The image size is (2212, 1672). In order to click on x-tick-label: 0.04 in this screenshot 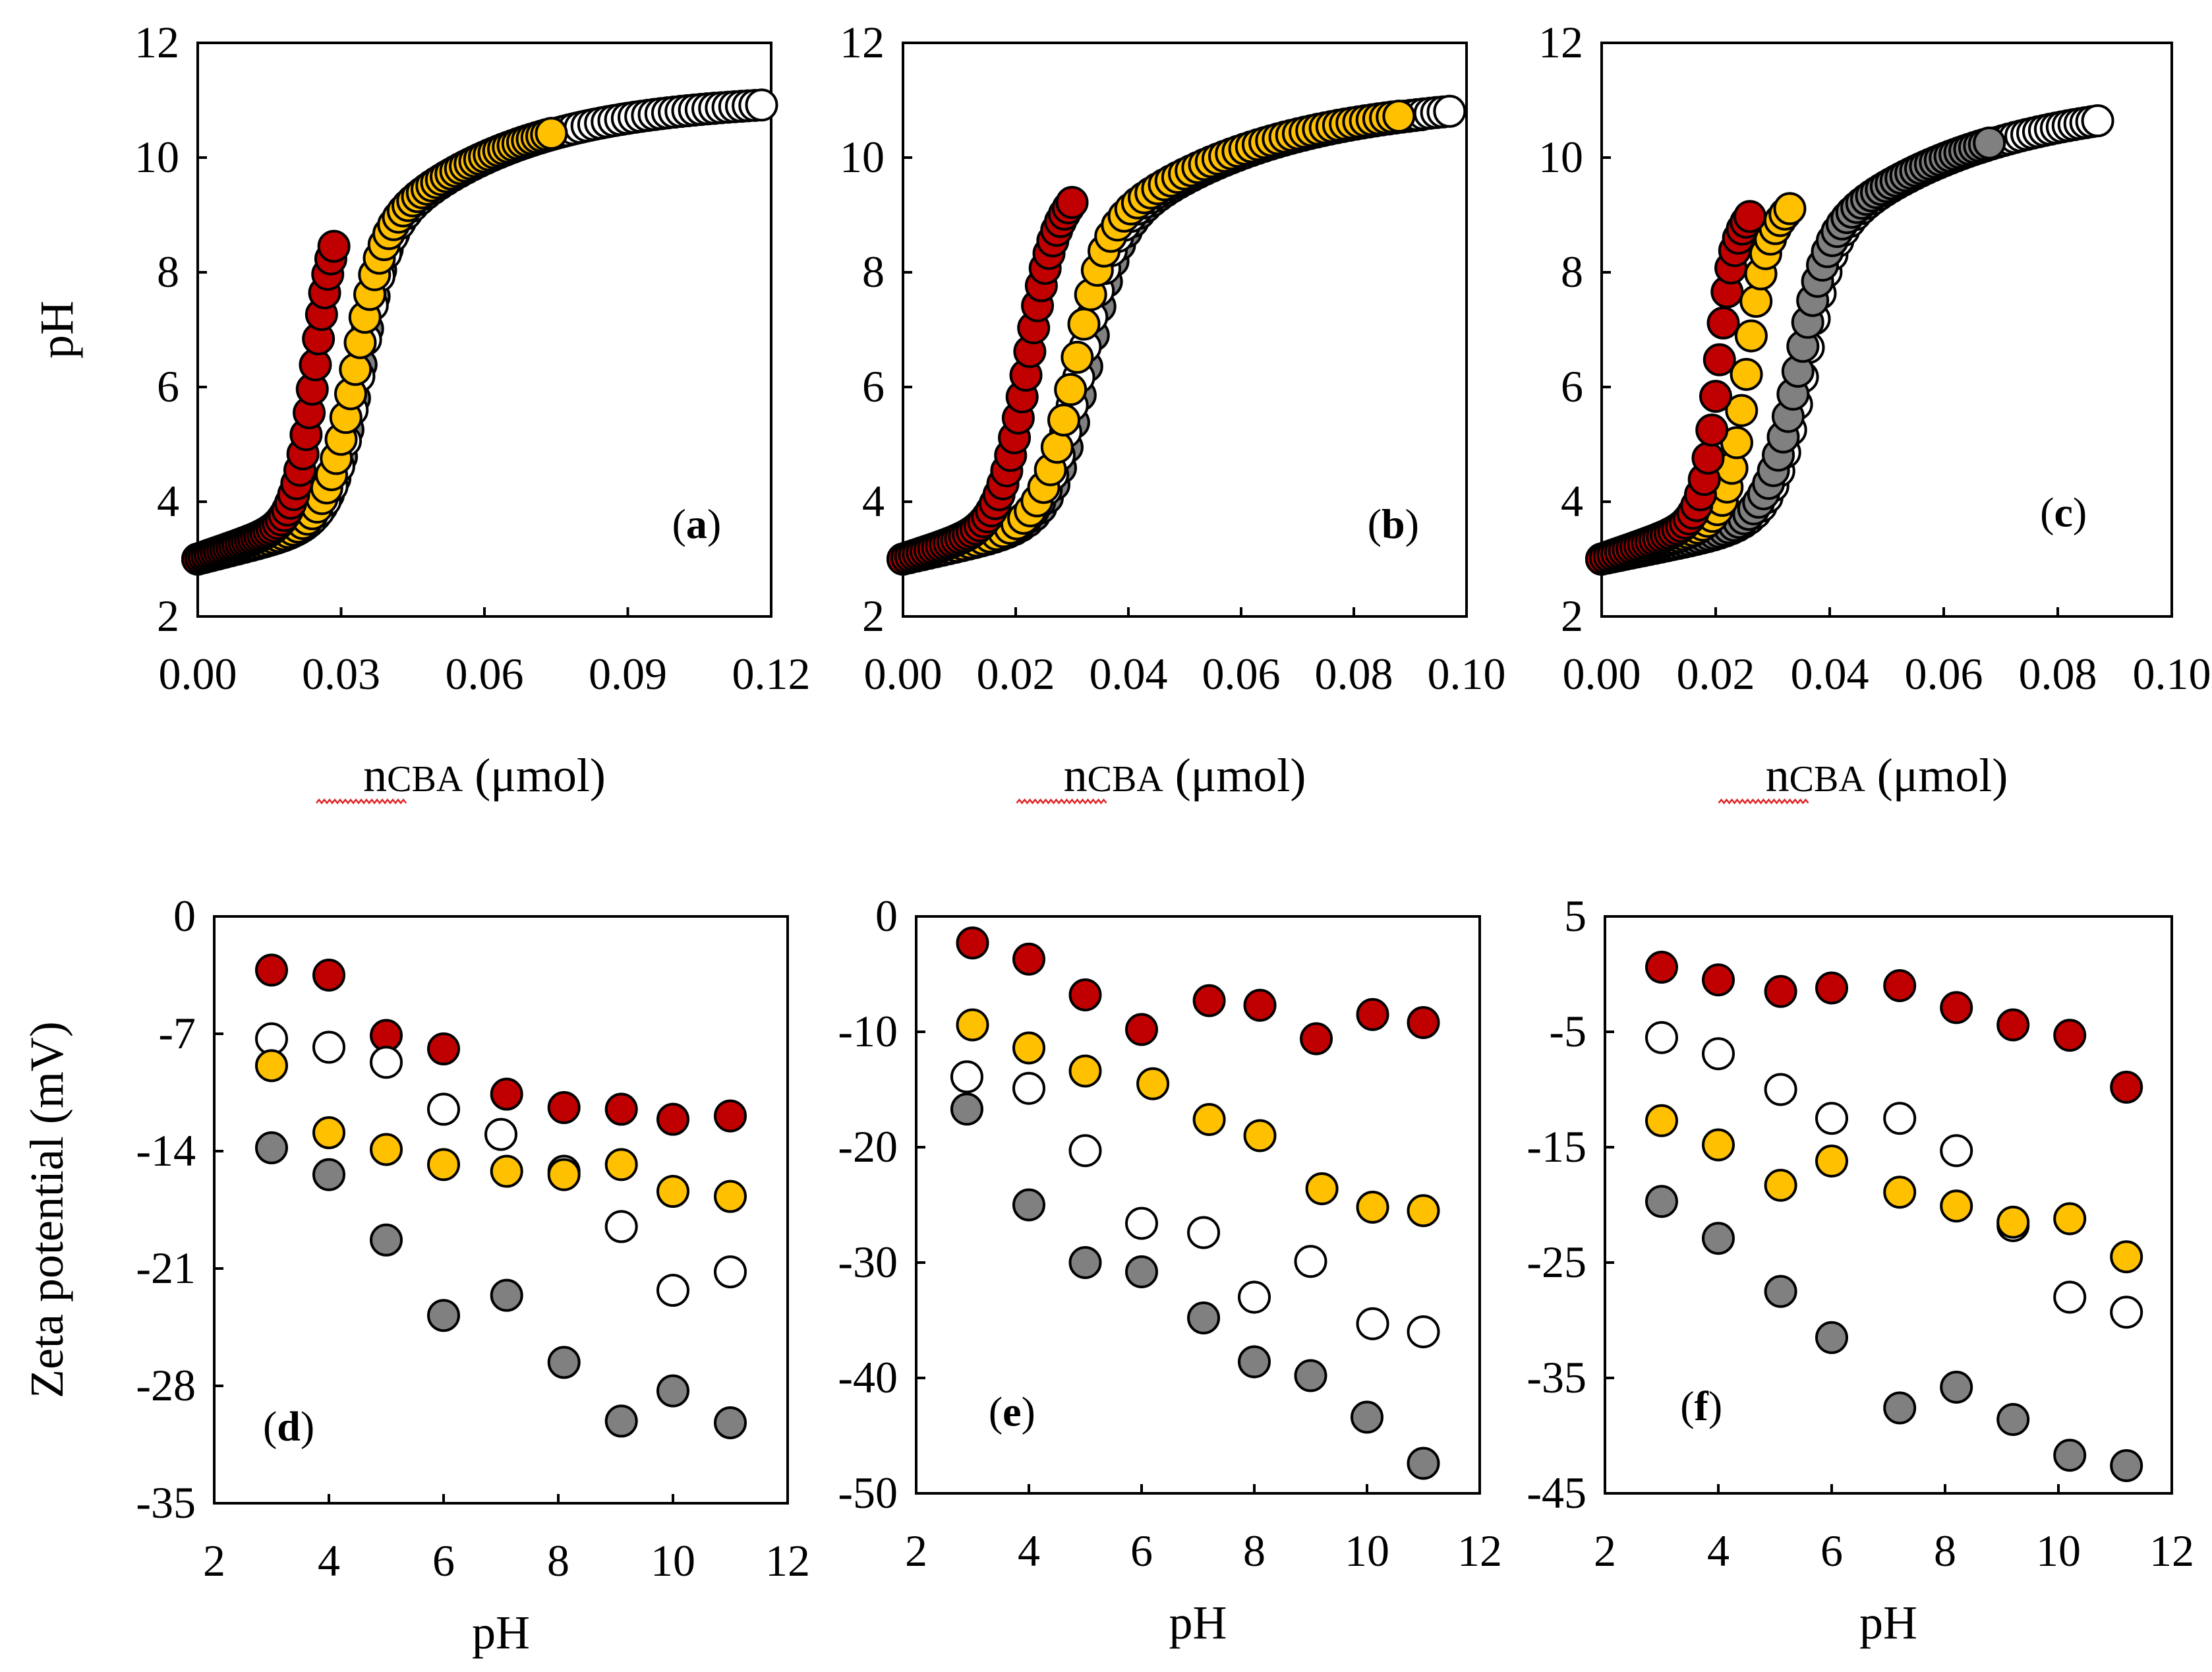, I will do `click(1129, 674)`.